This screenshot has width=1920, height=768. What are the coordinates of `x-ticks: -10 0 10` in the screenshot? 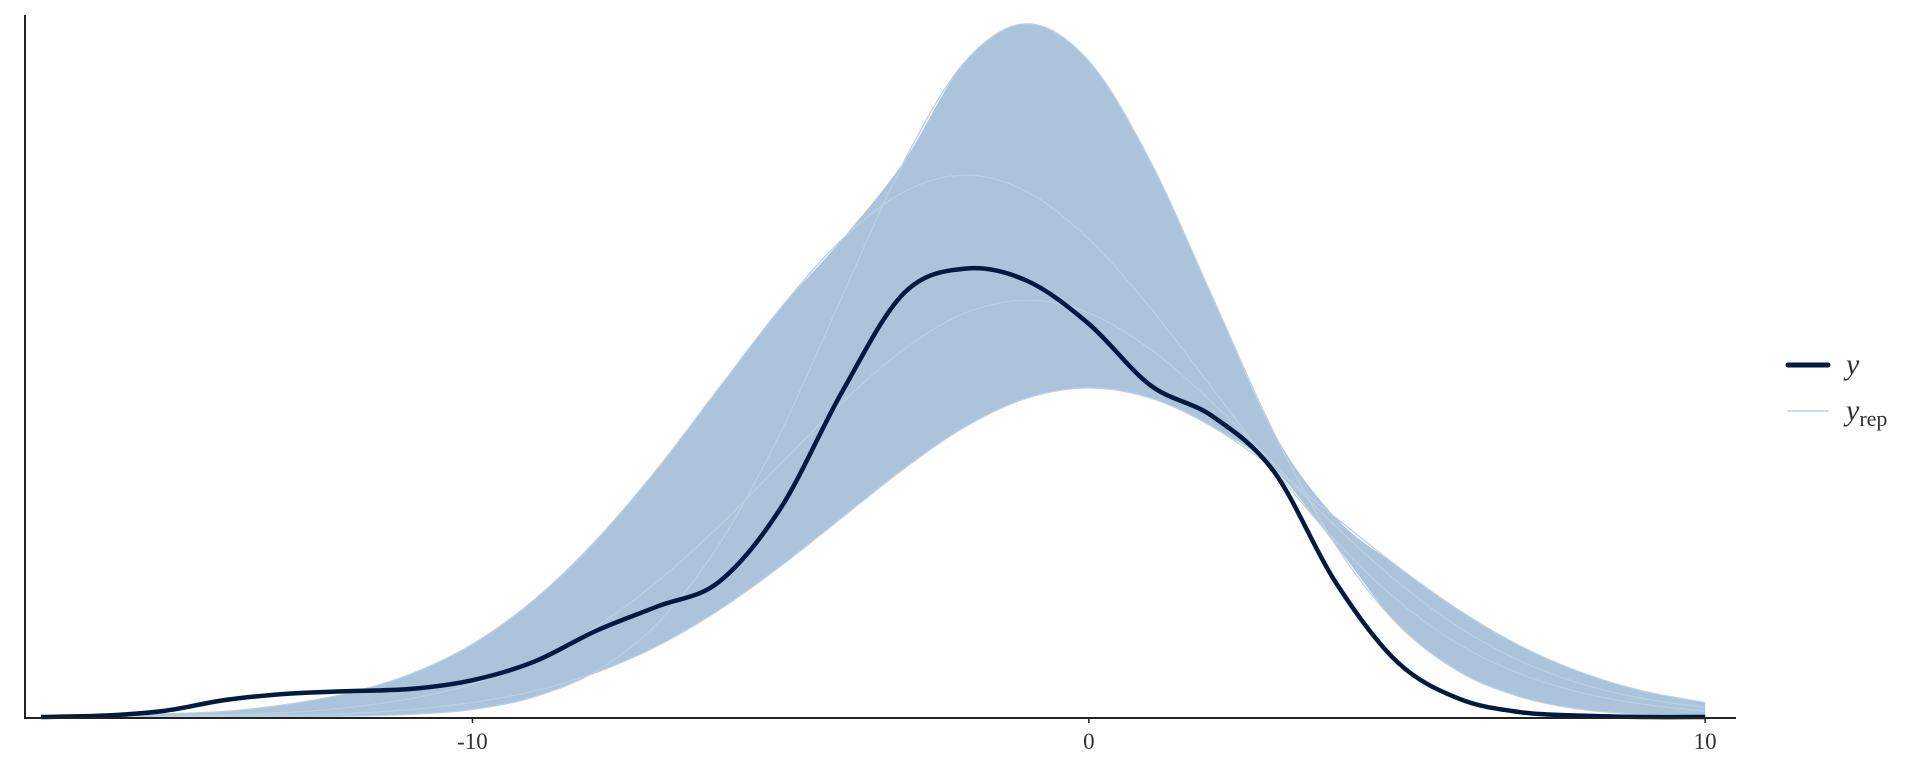 It's located at (1087, 735).